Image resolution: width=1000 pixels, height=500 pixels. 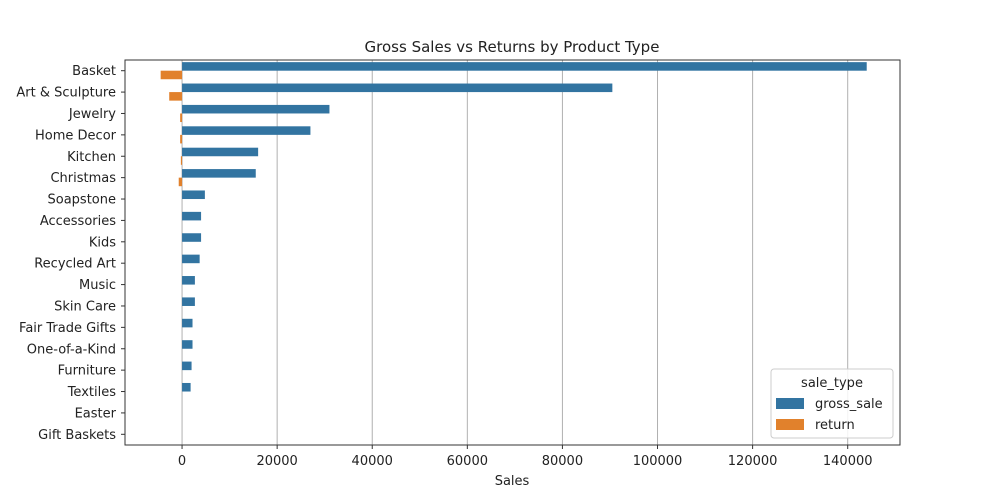 What do you see at coordinates (835, 425) in the screenshot?
I see `legend-label-return: return` at bounding box center [835, 425].